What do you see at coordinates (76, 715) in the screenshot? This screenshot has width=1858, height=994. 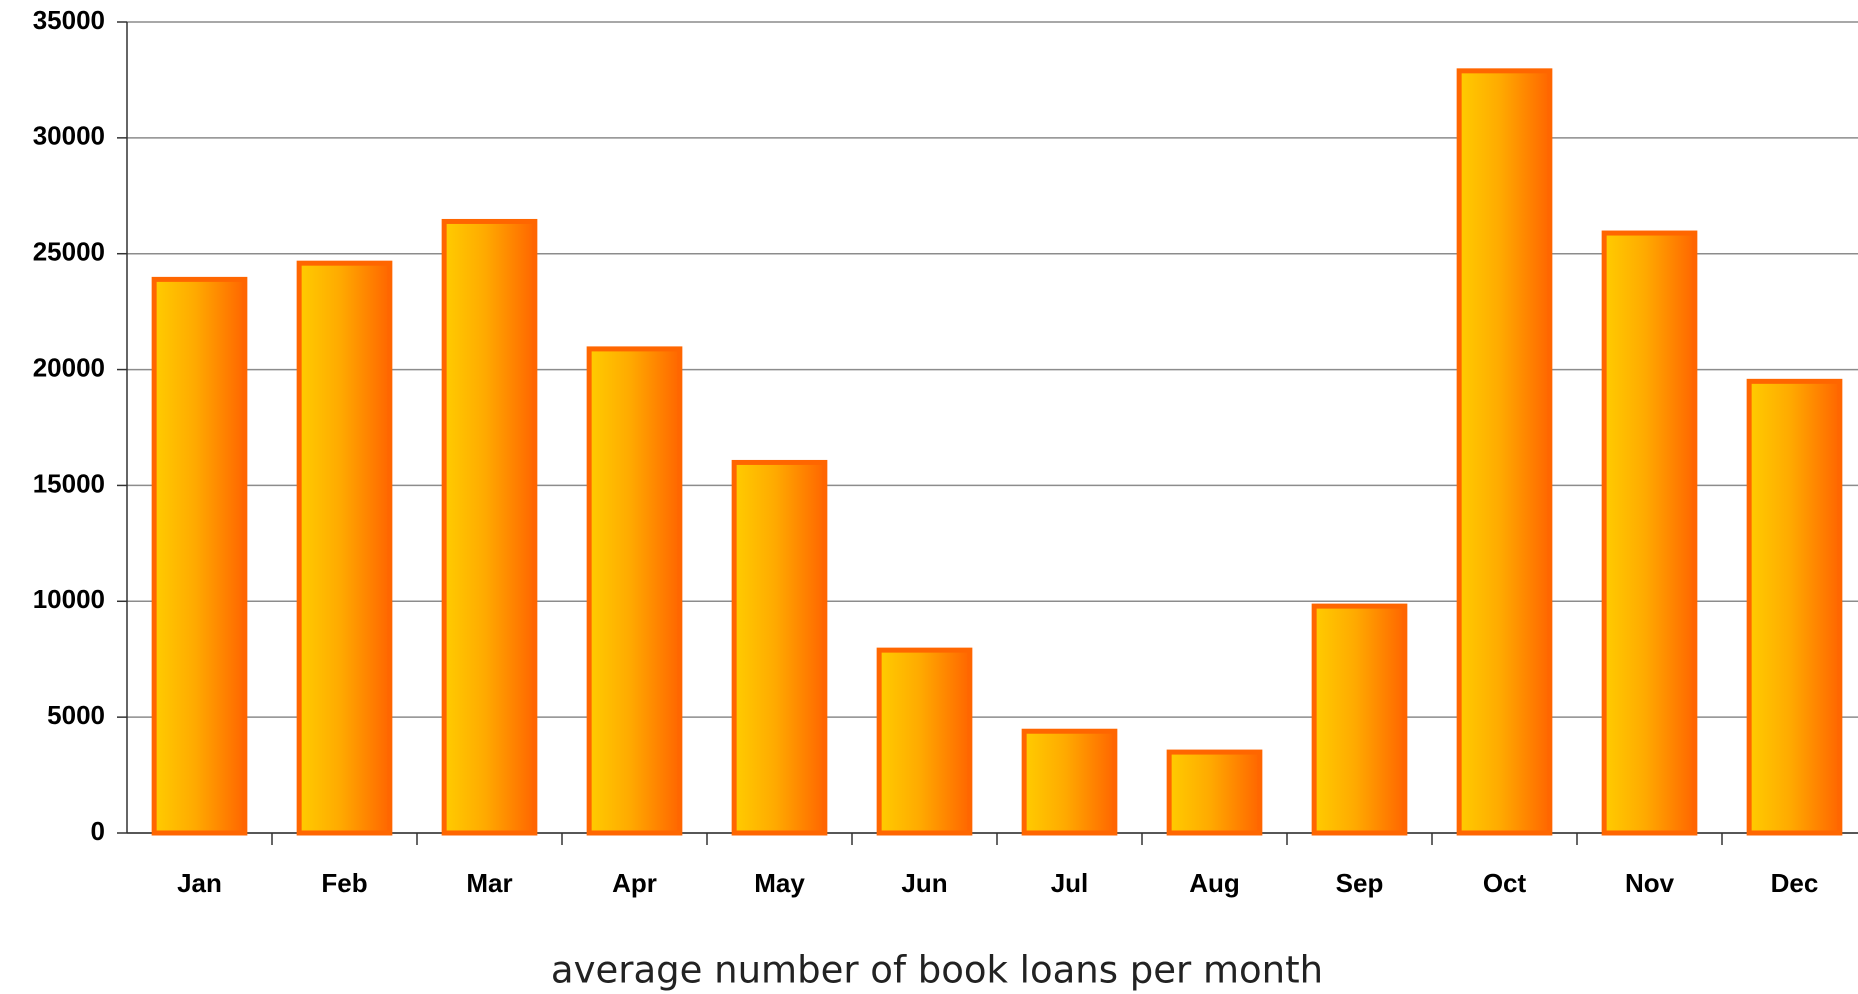 I see `y-tick-label: 5000` at bounding box center [76, 715].